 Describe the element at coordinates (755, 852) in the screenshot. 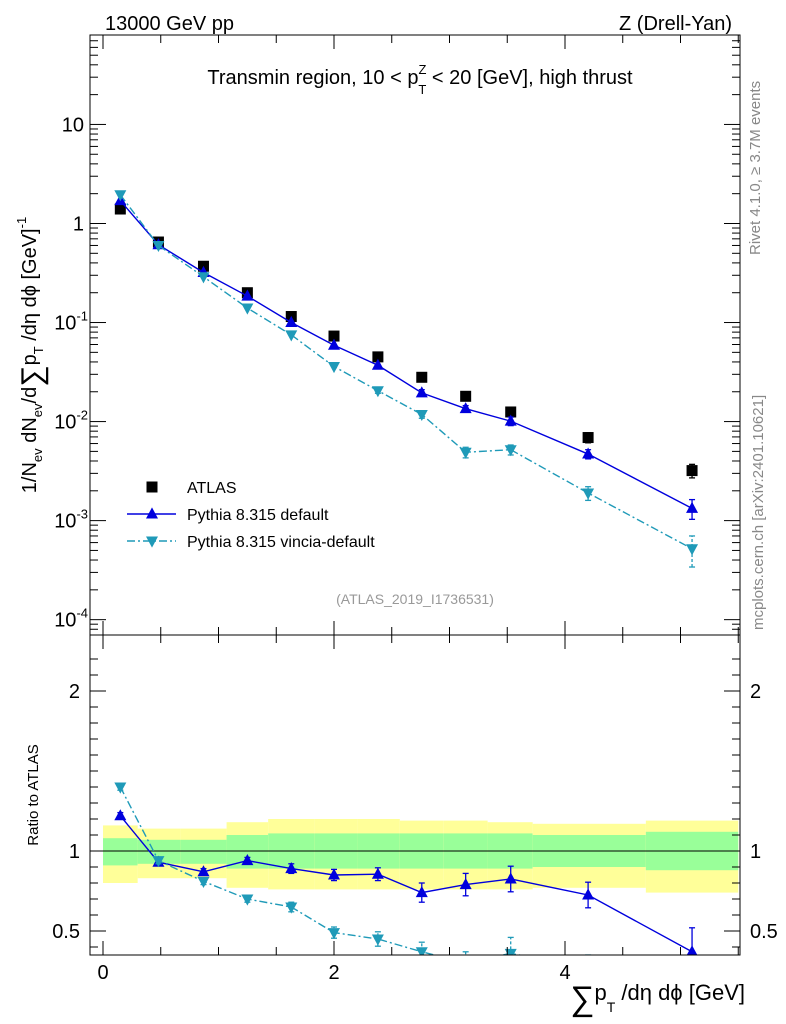

I see `ratio-y-tick-label-right: 1` at that location.